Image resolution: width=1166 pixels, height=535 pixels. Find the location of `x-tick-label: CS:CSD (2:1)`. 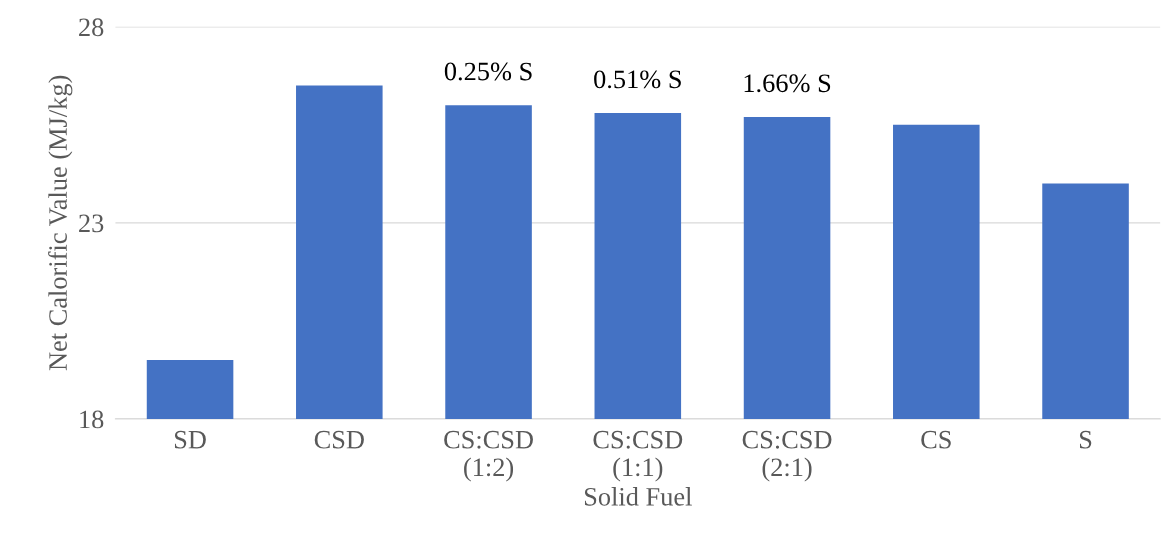

x-tick-label: CS:CSD (2:1) is located at coordinates (787, 456).